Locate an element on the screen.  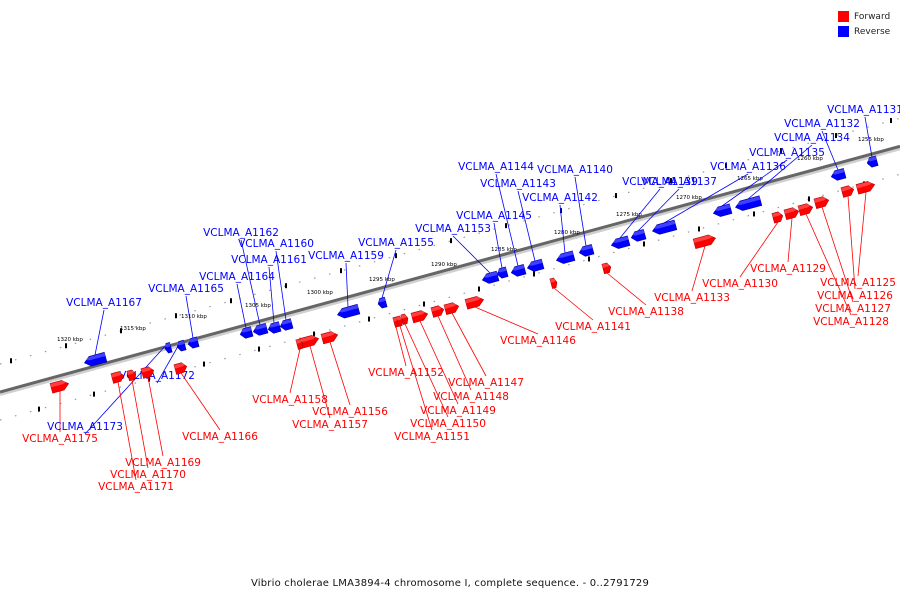
reverse-gene-label: VCLMA_A1167 is located at coordinates (104, 303).